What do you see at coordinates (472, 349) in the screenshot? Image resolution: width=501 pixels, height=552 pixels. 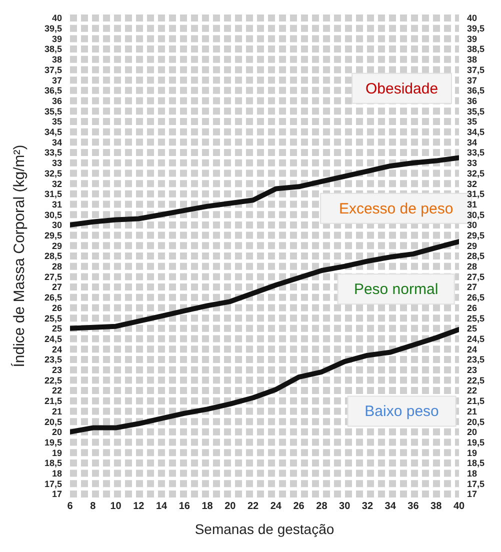 I see `y2-tick-label: 24` at bounding box center [472, 349].